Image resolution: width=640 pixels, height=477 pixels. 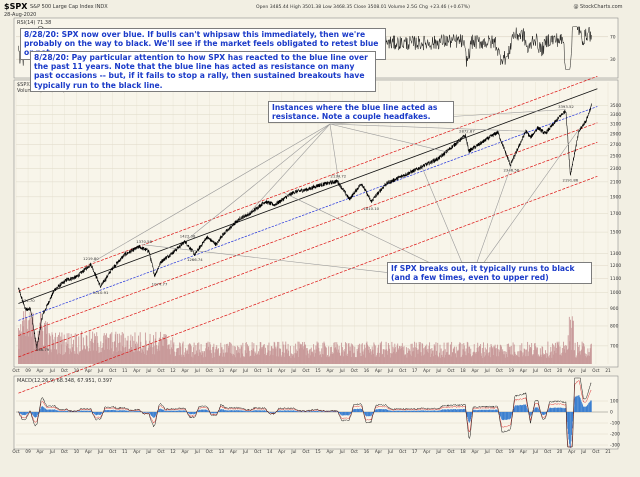 What do you see at coordinates (615, 182) in the screenshot?
I see `price-tick-label: 2100` at bounding box center [615, 182].